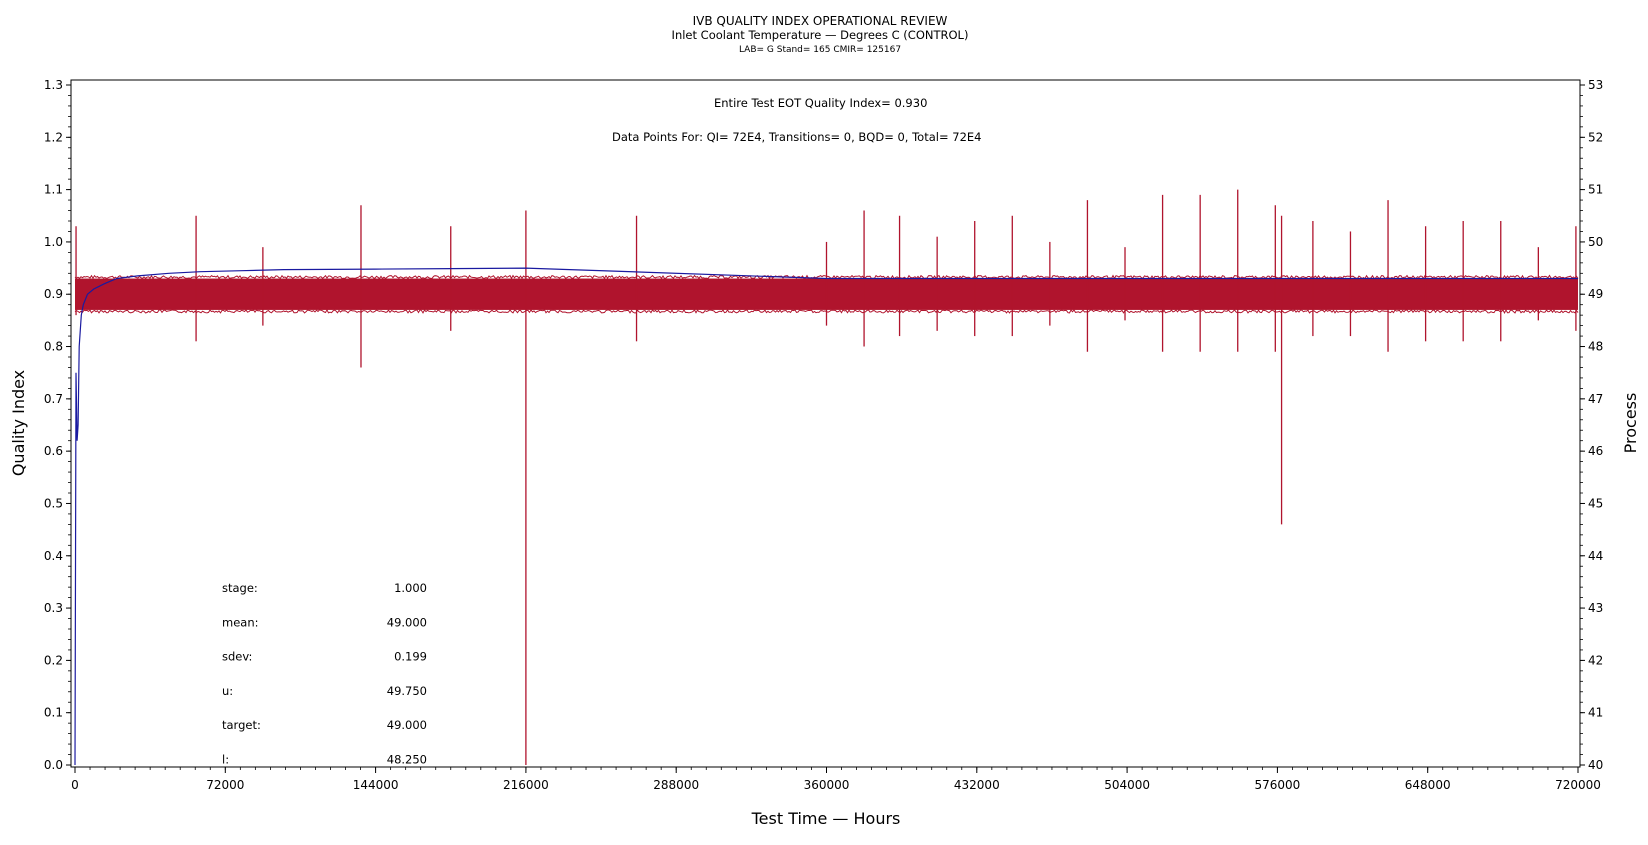 This screenshot has height=845, width=1648. What do you see at coordinates (1595, 713) in the screenshot?
I see `y2-tick-label: 41` at bounding box center [1595, 713].